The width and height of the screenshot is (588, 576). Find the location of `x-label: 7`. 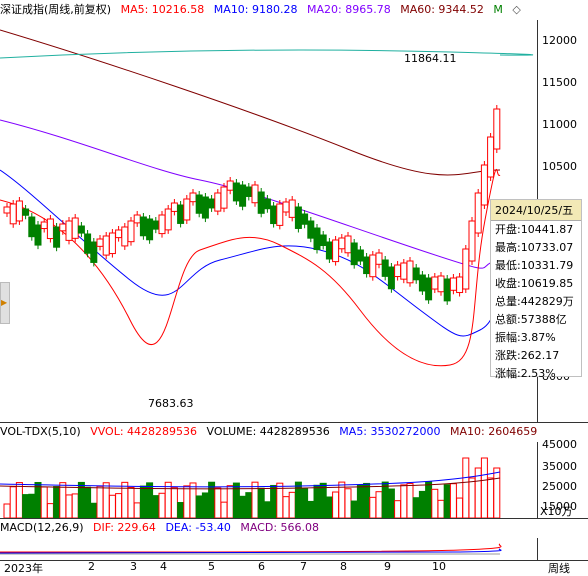

x-label: 7 is located at coordinates (303, 566).